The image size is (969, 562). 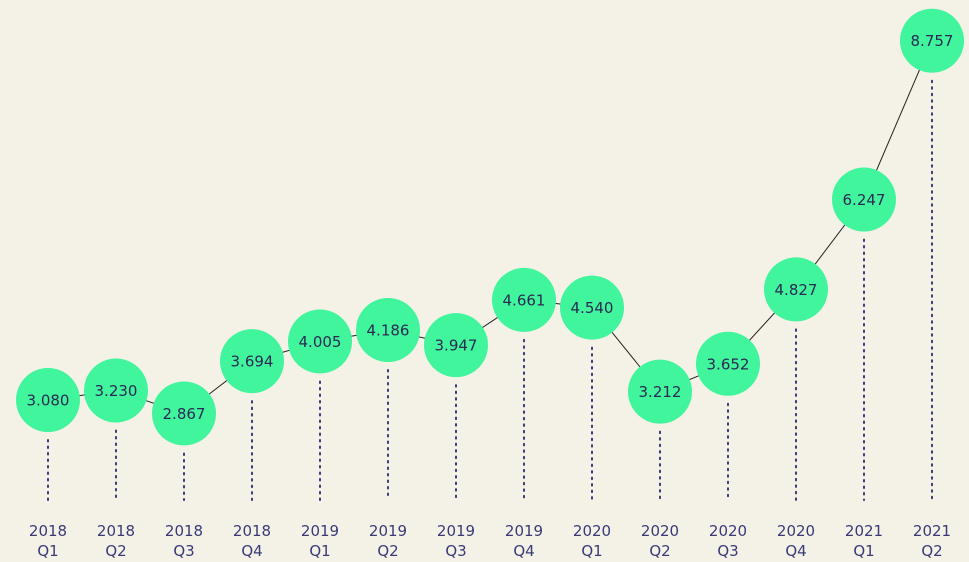 I want to click on value-label: 3.212, so click(x=660, y=392).